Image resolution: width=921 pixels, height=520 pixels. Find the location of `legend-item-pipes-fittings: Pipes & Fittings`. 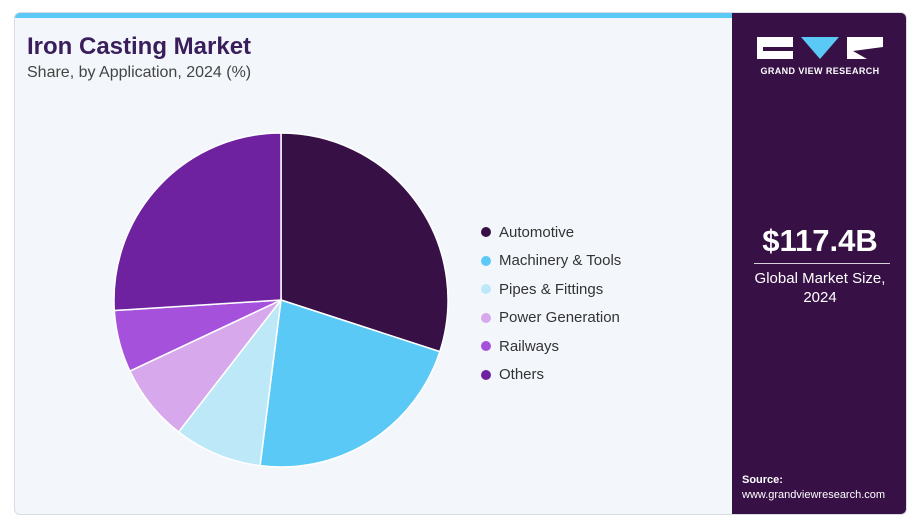

legend-item-pipes-fittings: Pipes & Fittings is located at coordinates (551, 289).